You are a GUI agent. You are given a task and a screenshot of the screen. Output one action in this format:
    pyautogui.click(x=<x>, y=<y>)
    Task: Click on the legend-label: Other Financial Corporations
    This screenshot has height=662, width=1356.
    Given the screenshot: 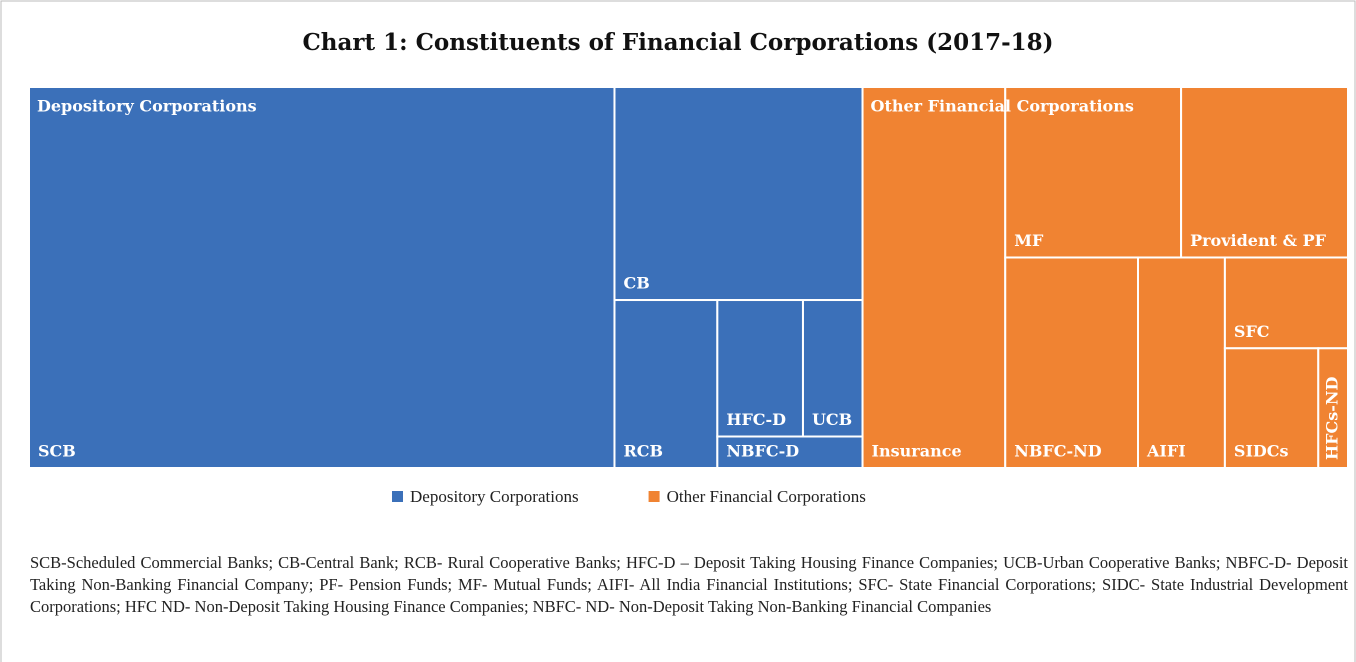 What is the action you would take?
    pyautogui.click(x=766, y=496)
    